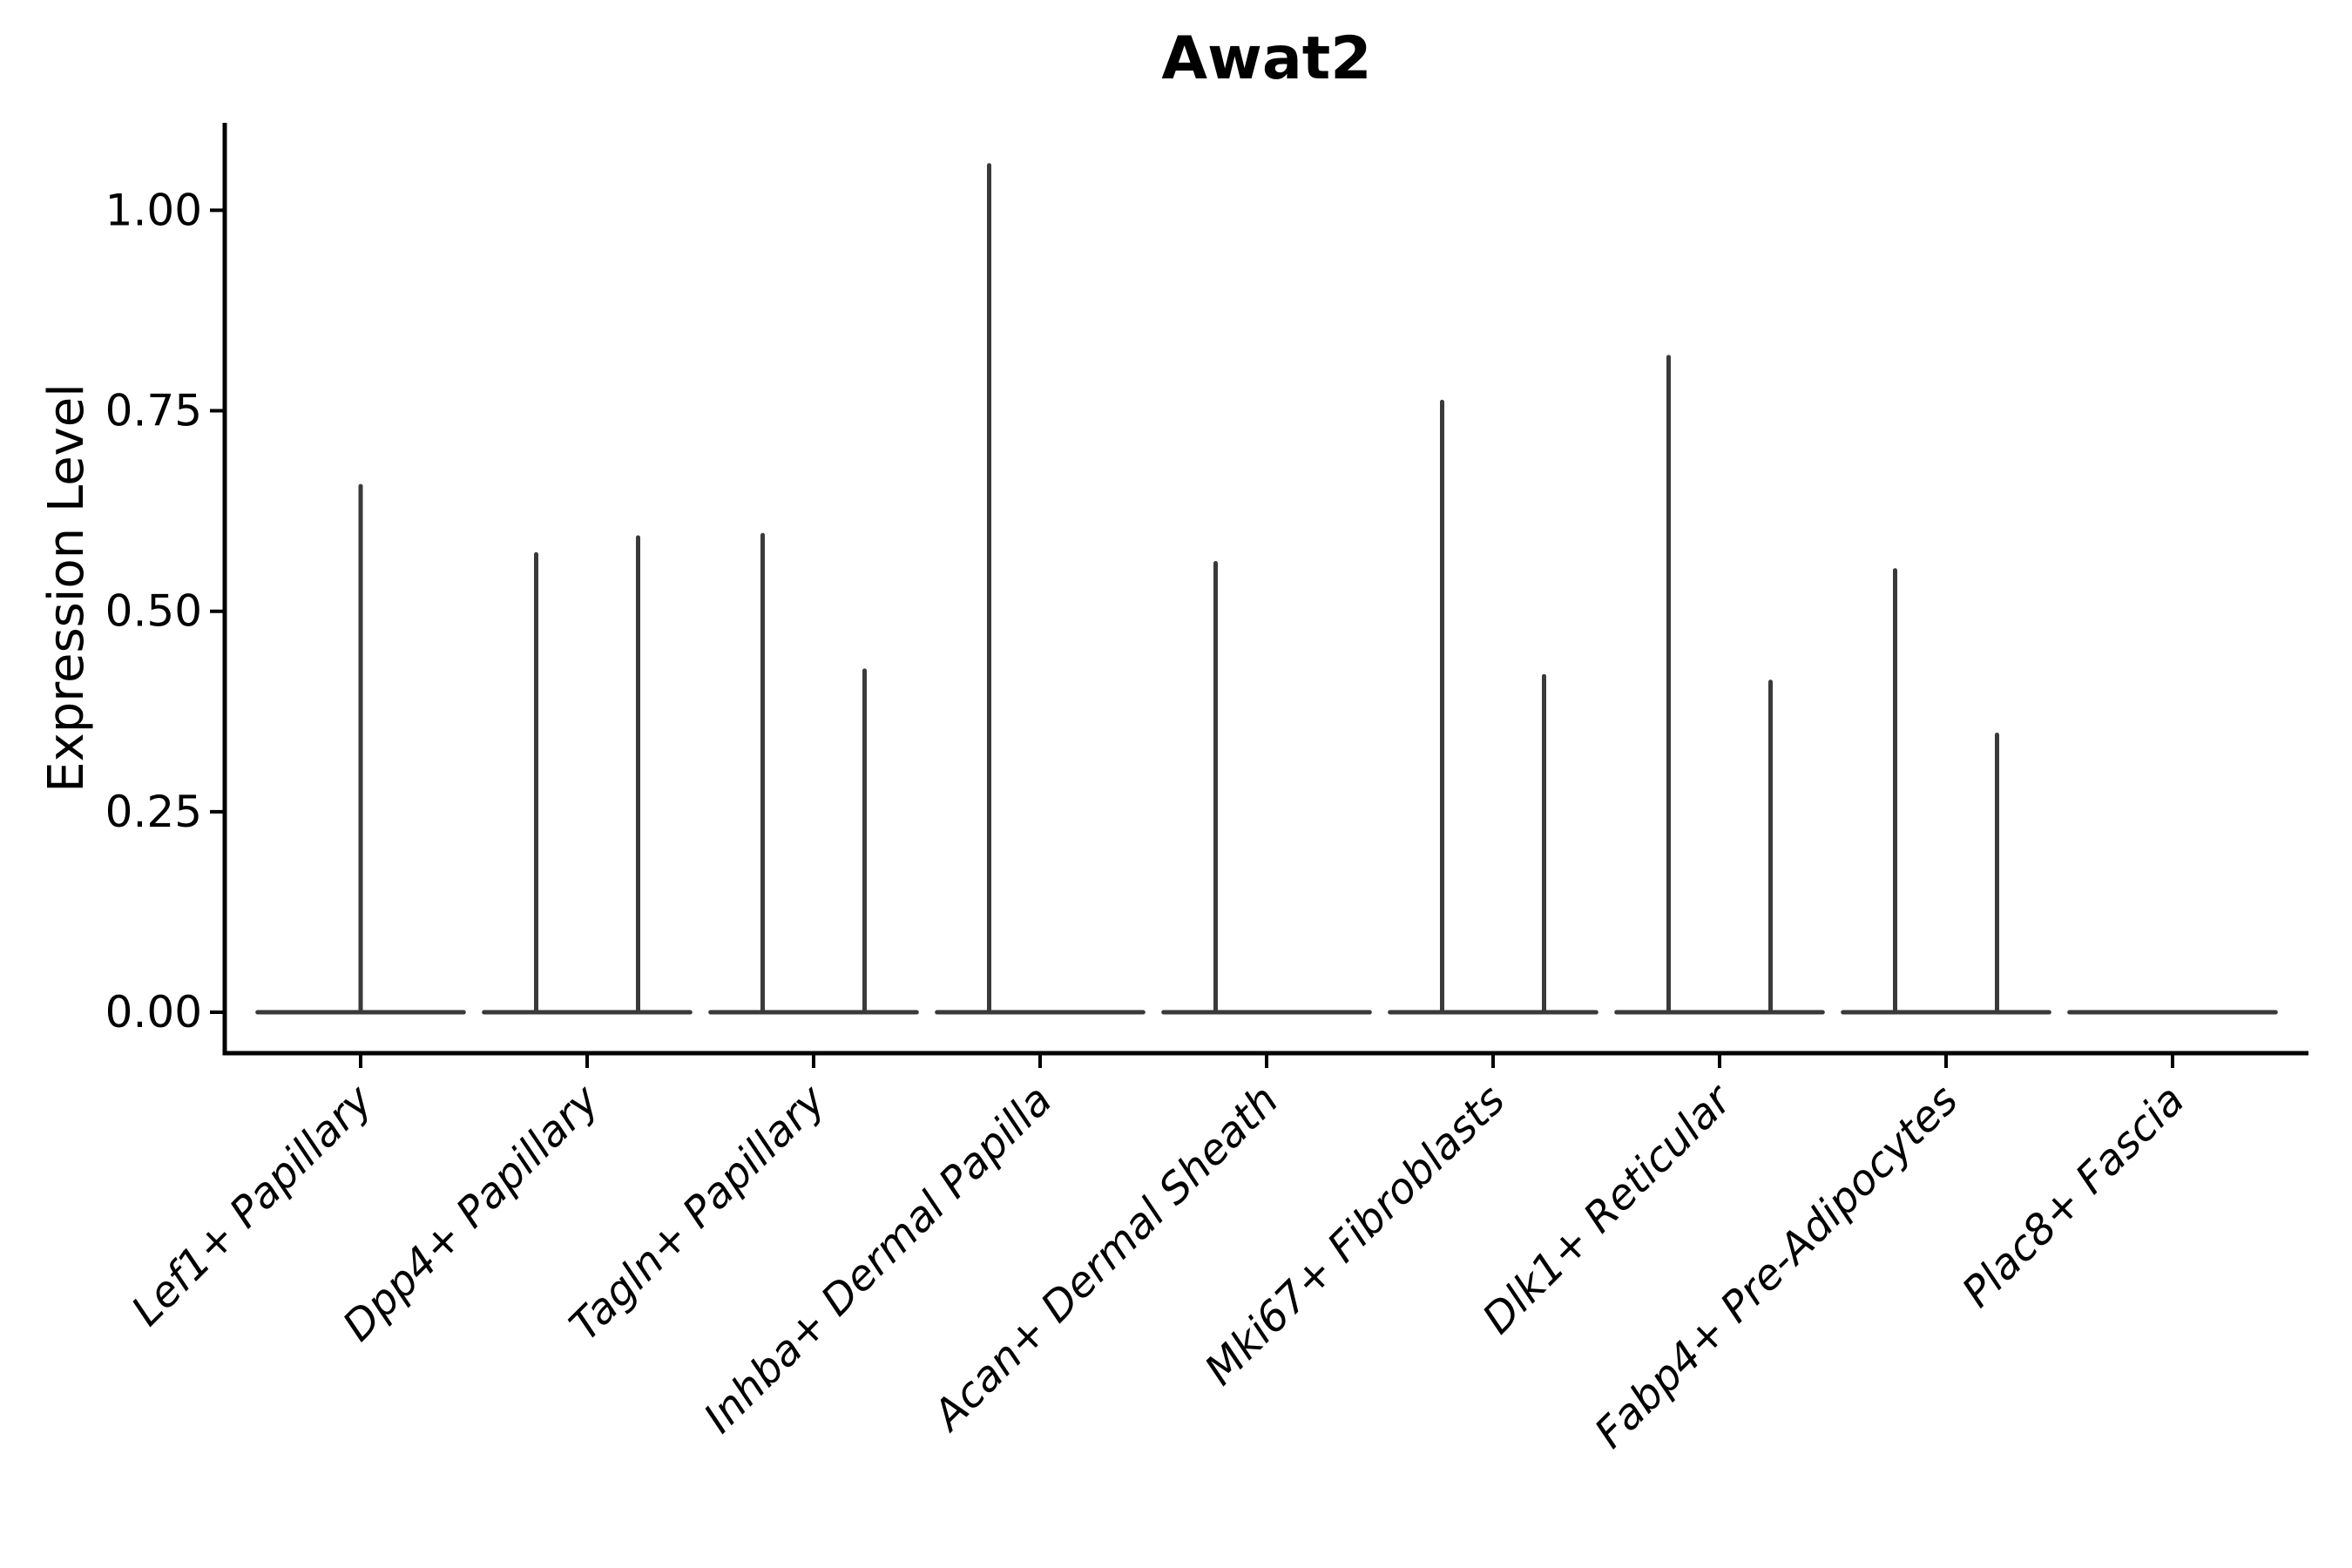 The height and width of the screenshot is (1568, 2352). I want to click on y-tick-label: 1.00, so click(153, 210).